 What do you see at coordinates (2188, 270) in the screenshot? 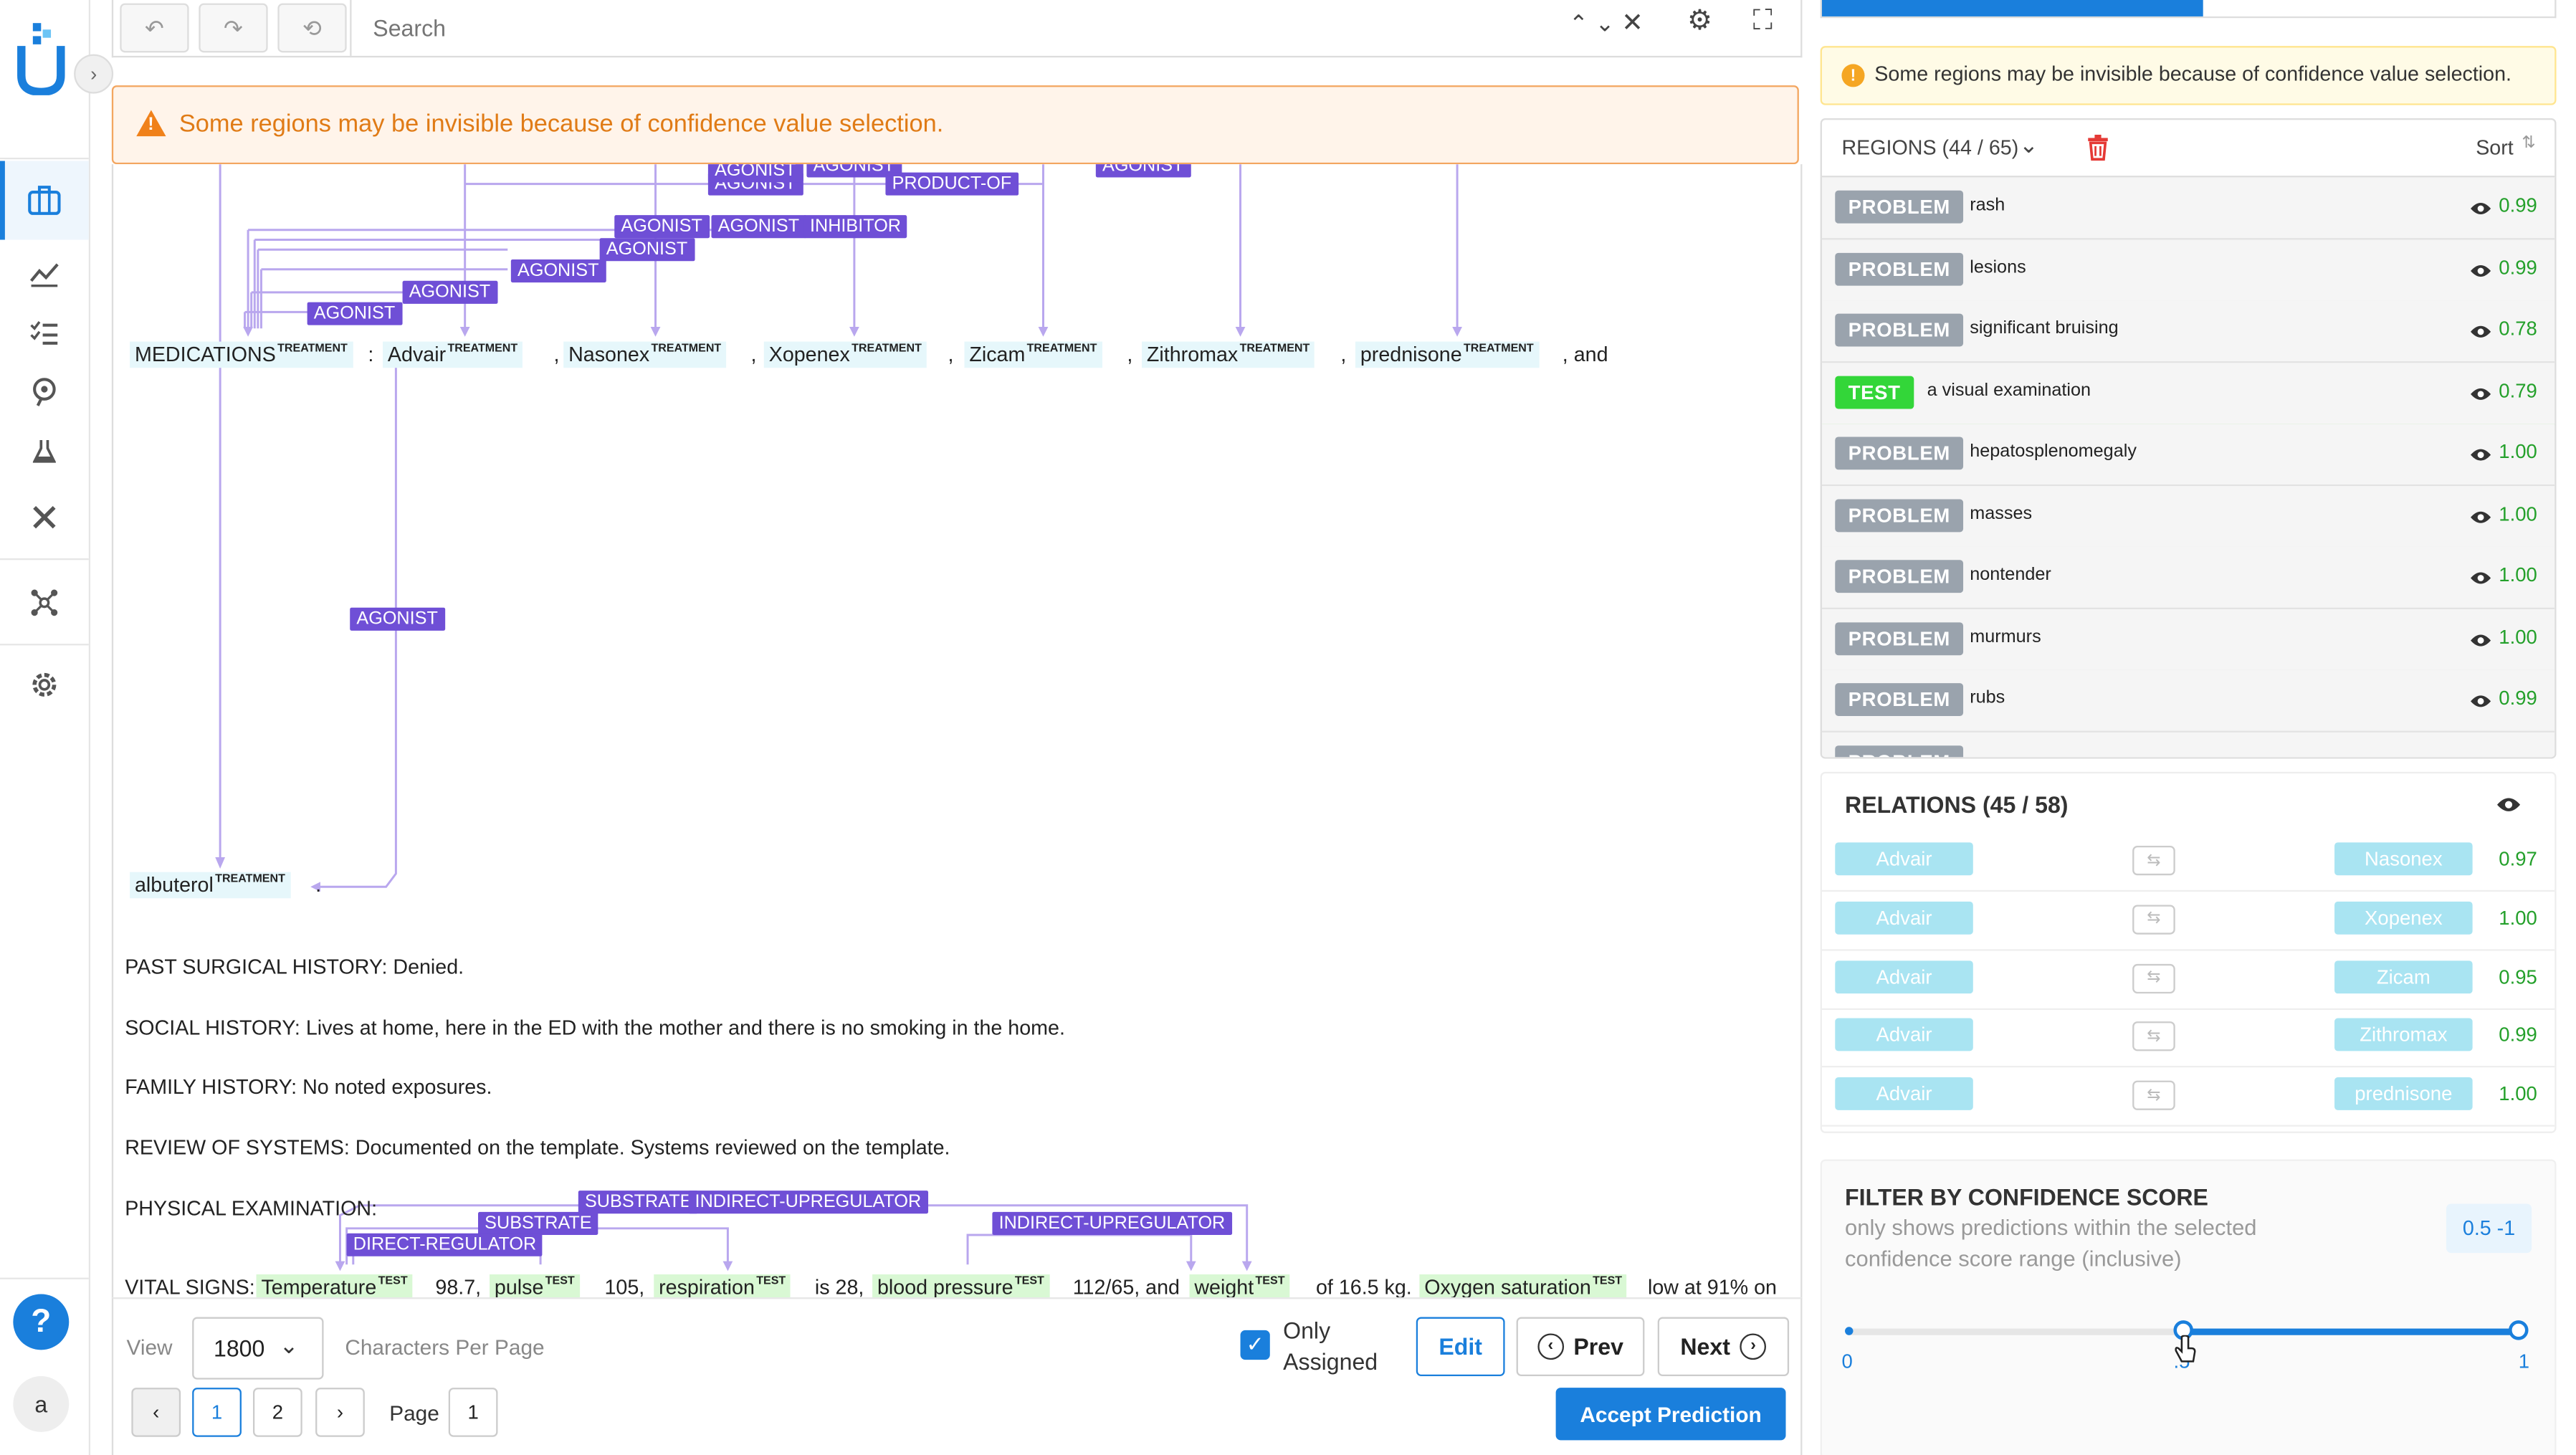
I see `region-row: PROBLEM lesions 0.99` at bounding box center [2188, 270].